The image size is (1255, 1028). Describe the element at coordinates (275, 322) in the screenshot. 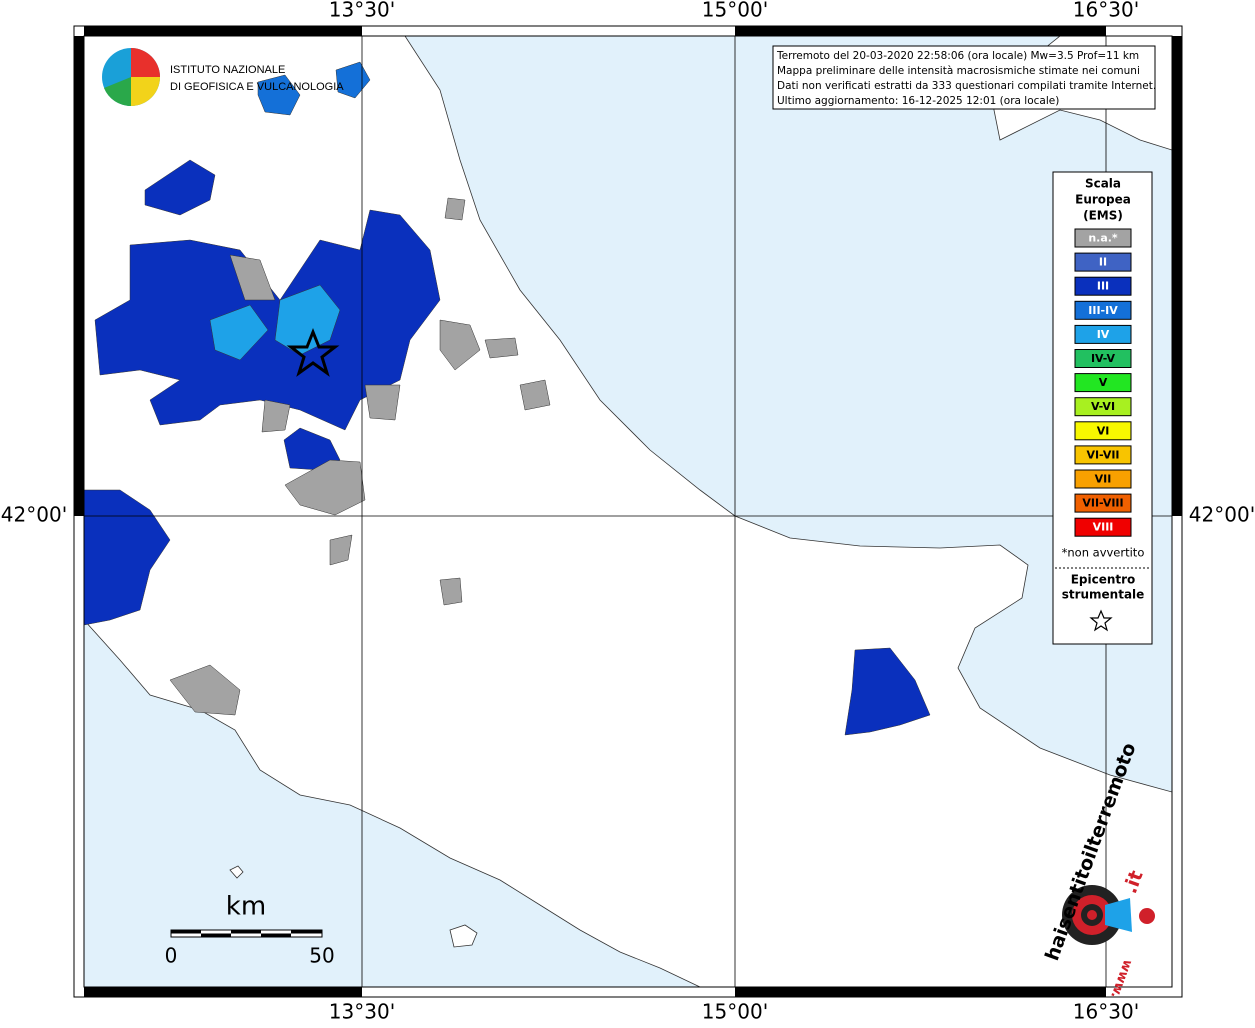

I see `area-iv` at that location.